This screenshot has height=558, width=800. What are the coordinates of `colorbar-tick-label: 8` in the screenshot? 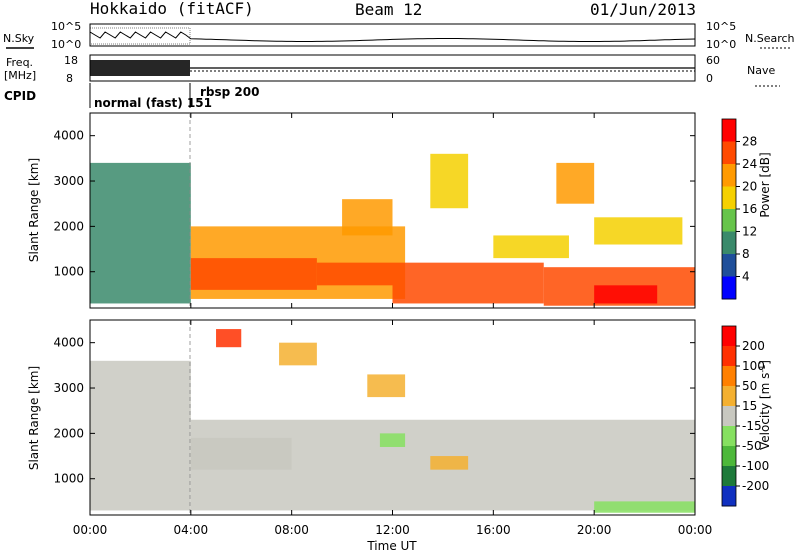 It's located at (746, 254).